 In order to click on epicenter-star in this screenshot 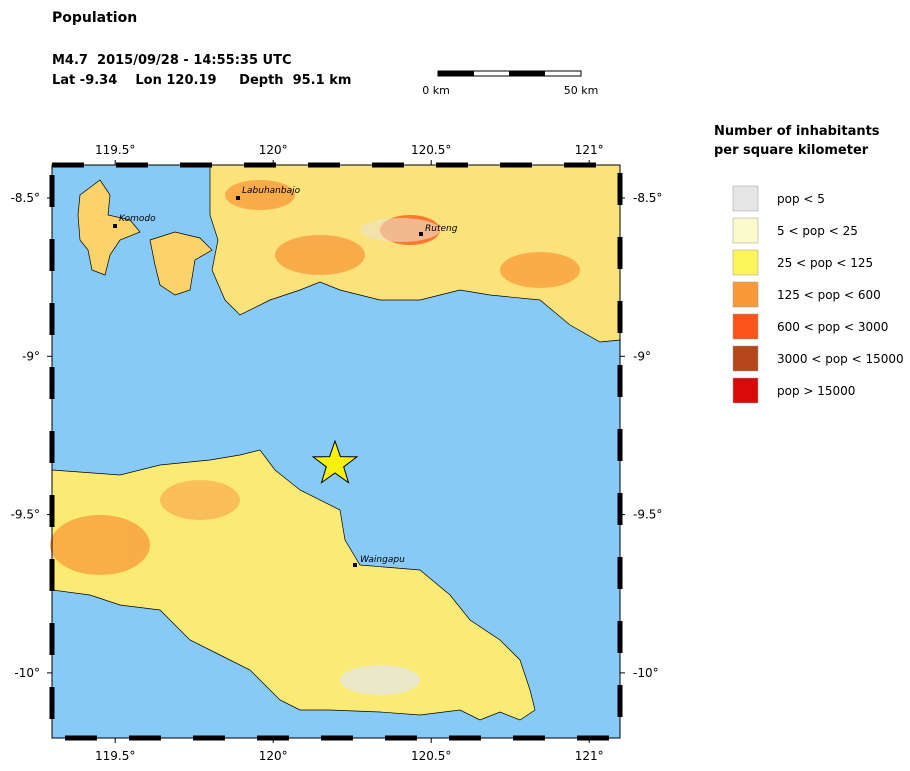, I will do `click(335, 461)`.